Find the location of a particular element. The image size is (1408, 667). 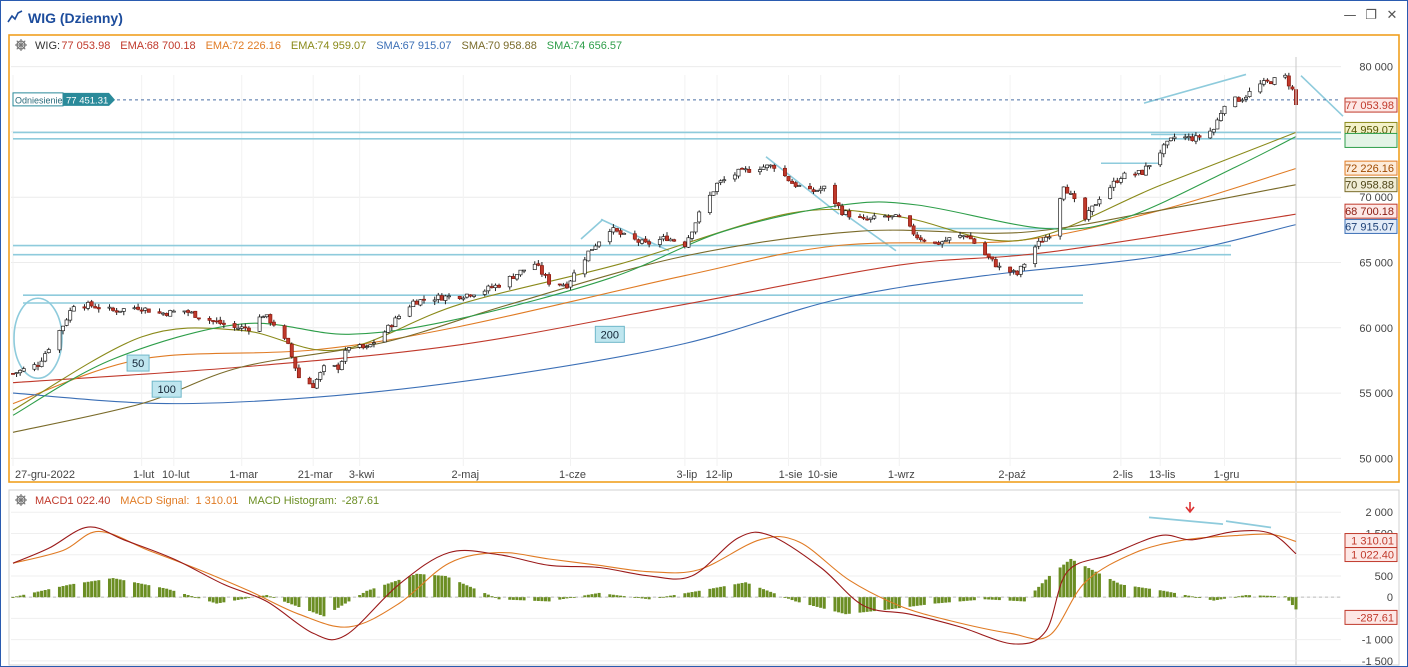

minimize-icon: — is located at coordinates (1350, 15).